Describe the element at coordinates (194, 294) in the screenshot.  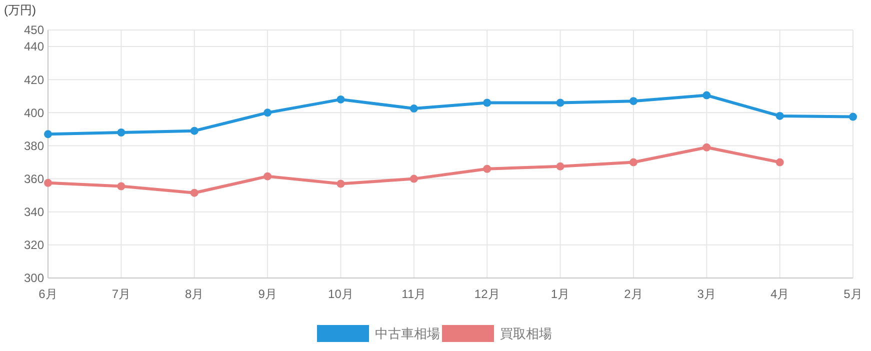
I see `x-tick-label: 8月` at that location.